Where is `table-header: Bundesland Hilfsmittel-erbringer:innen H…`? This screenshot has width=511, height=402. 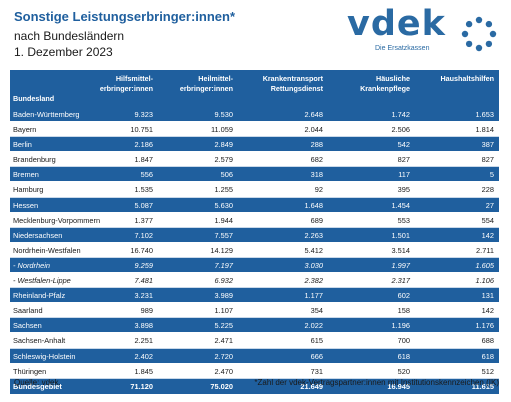
table-header: Bundesland Hilfsmittel-erbringer:innen H… is located at coordinates (254, 88).